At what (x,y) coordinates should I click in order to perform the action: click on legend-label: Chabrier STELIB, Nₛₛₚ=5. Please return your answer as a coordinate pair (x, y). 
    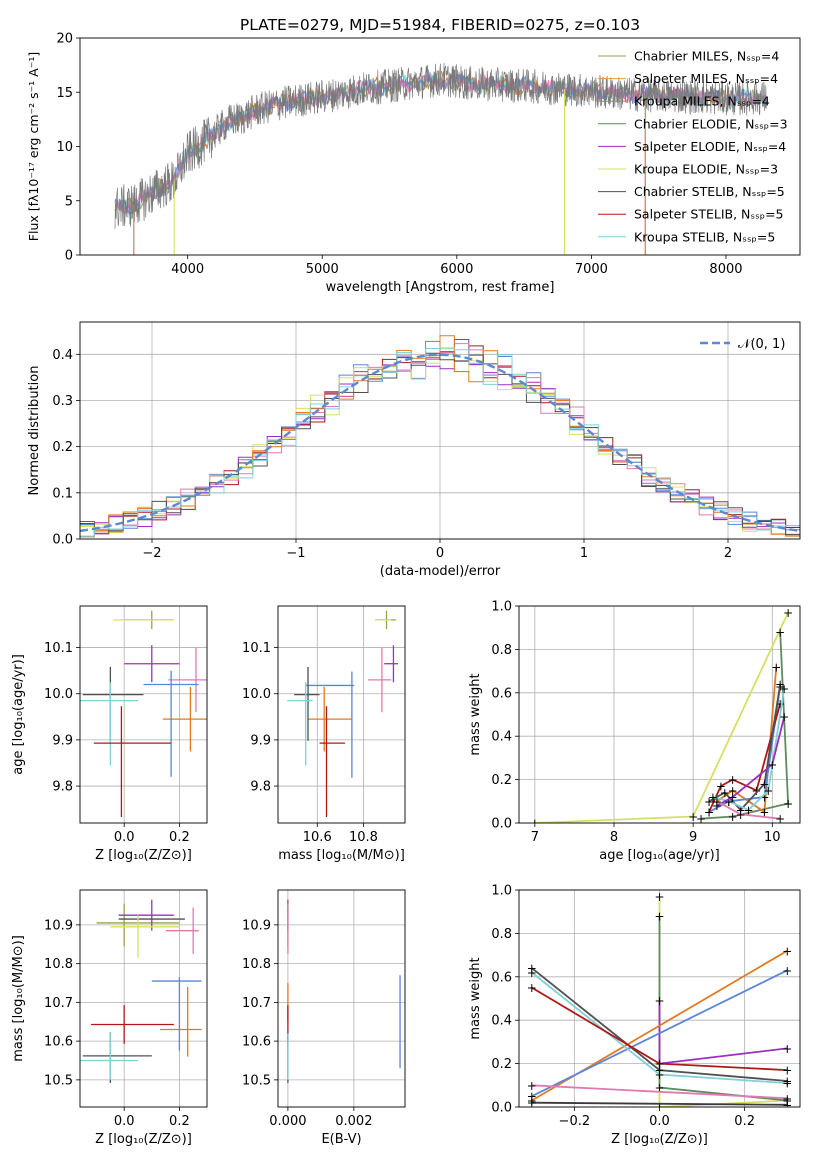
    Looking at the image, I should click on (709, 191).